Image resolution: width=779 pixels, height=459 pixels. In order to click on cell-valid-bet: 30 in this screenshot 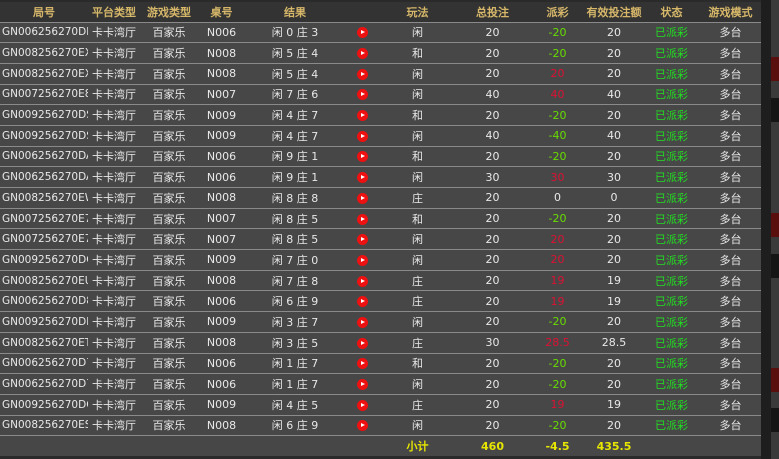, I will do `click(614, 177)`.